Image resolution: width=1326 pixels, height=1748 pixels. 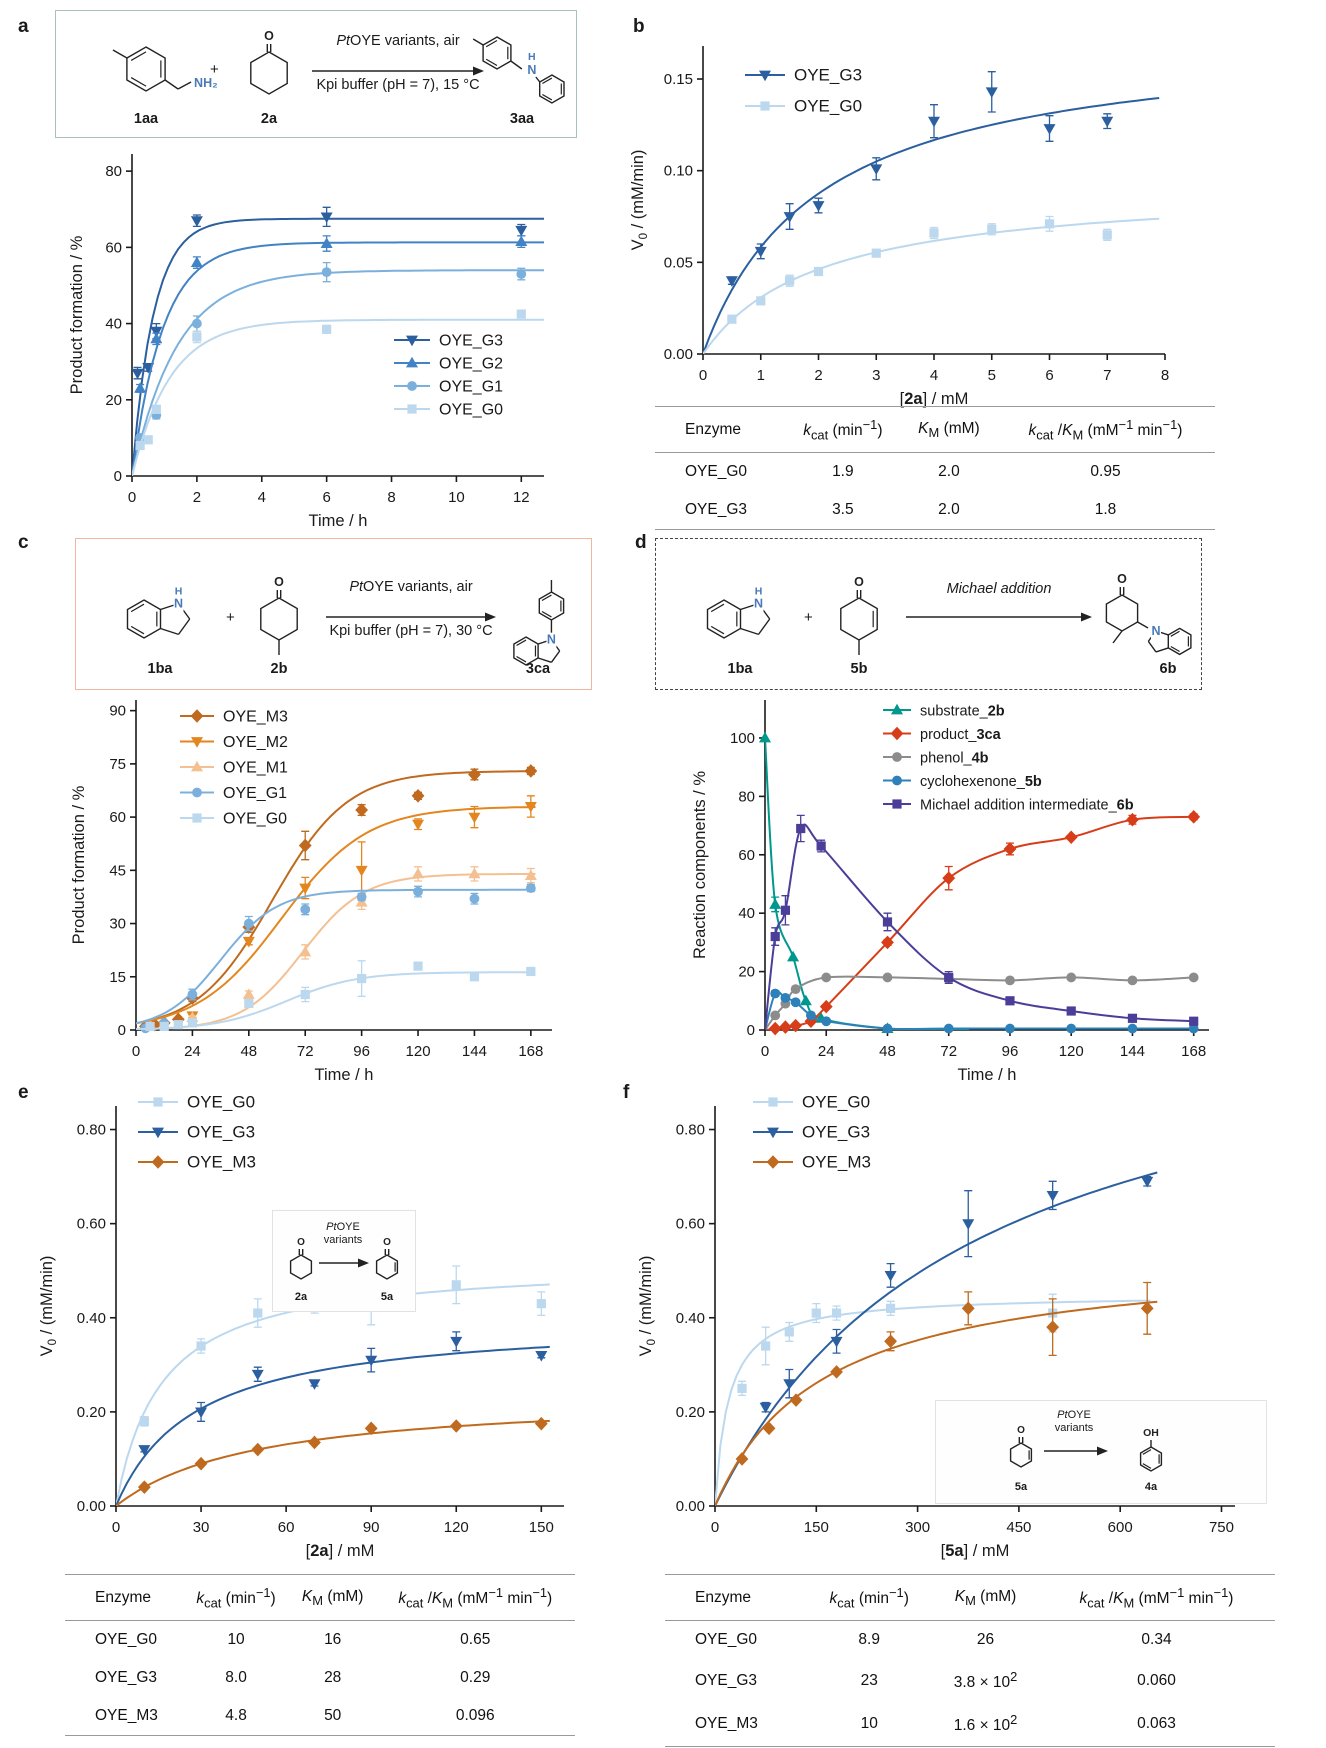 I want to click on svg-text: 750, so click(x=1221, y=1527).